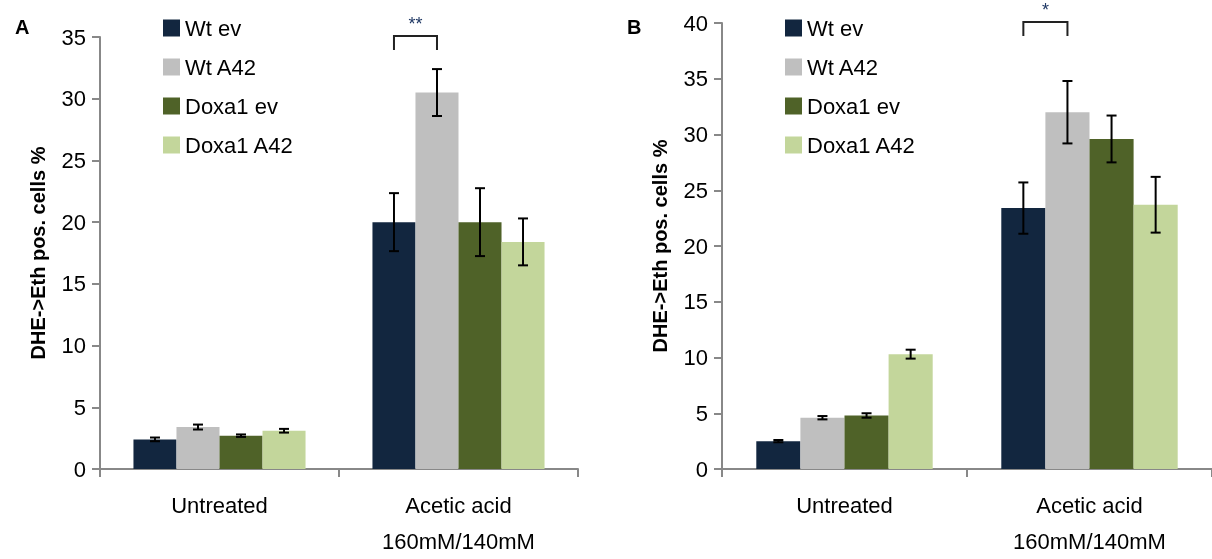  What do you see at coordinates (22, 27) in the screenshot?
I see `chart-title: A` at bounding box center [22, 27].